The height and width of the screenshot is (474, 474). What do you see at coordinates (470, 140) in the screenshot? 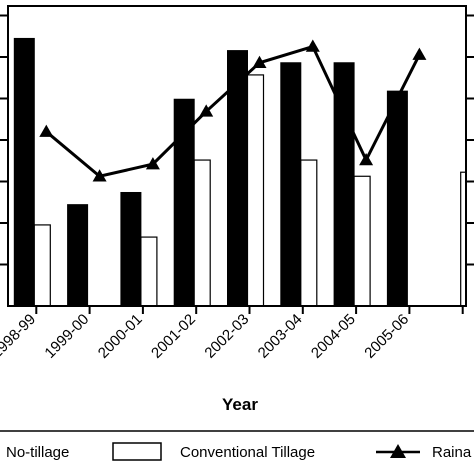
I see `y-axis-ticks-right` at bounding box center [470, 140].